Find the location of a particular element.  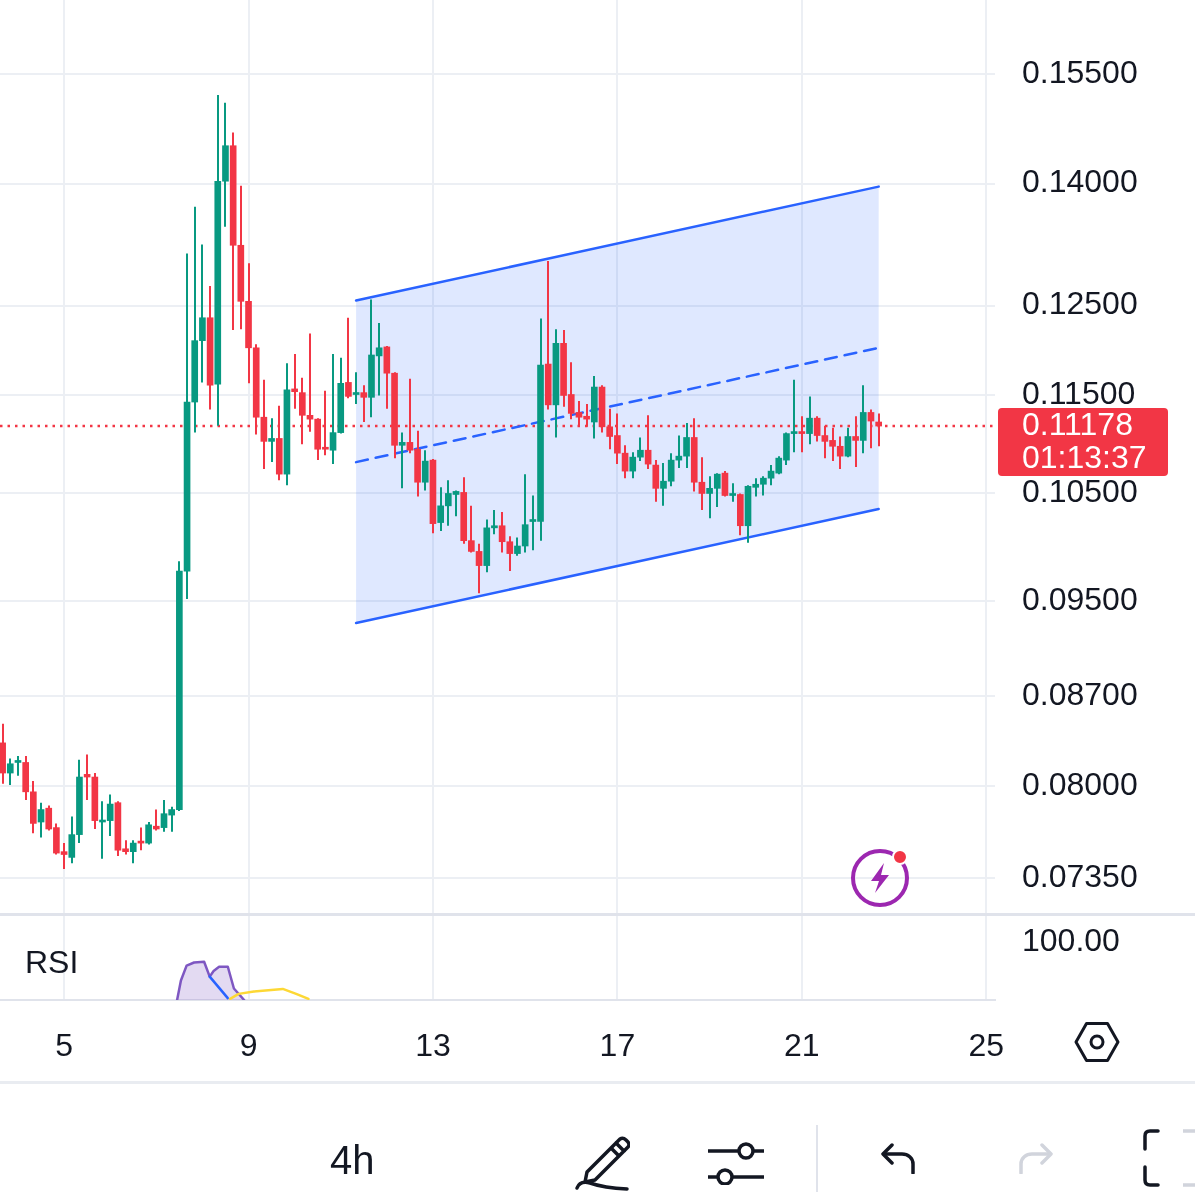

y-tick-label: 0.12500 is located at coordinates (1080, 303).